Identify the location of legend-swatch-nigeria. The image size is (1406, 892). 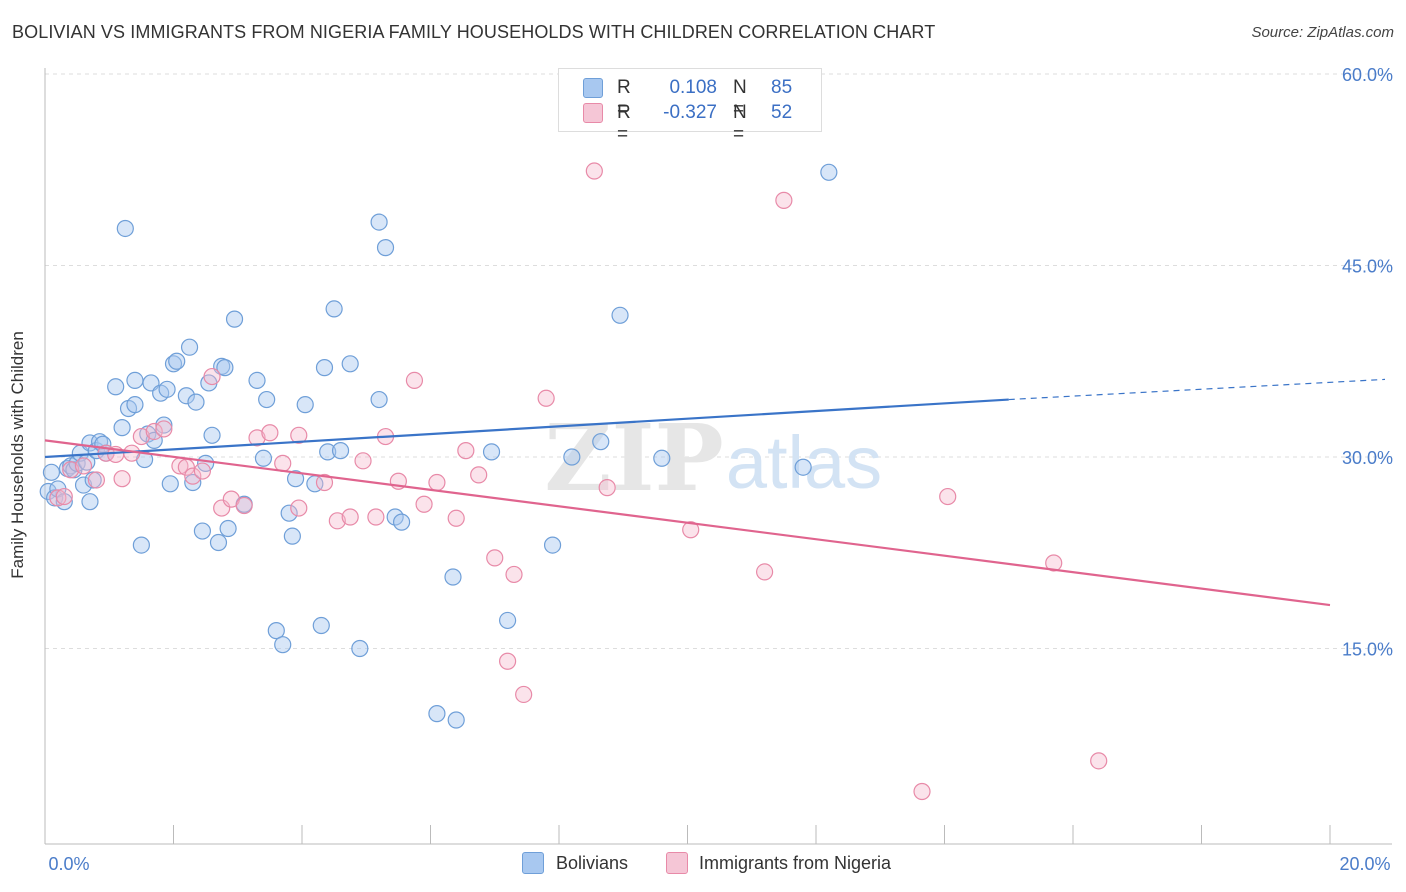
(677, 863).